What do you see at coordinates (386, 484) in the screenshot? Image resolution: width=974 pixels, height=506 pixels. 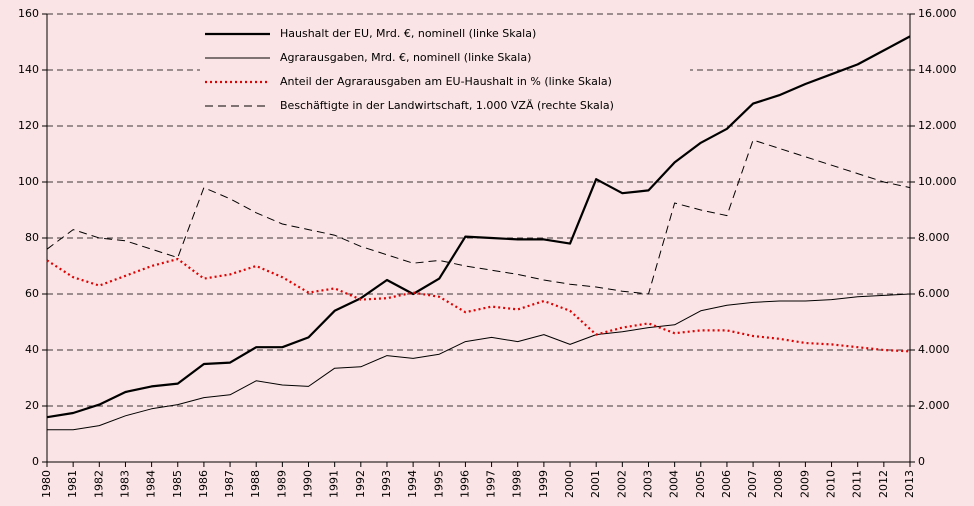 I see `x-tick-label: 1993` at bounding box center [386, 484].